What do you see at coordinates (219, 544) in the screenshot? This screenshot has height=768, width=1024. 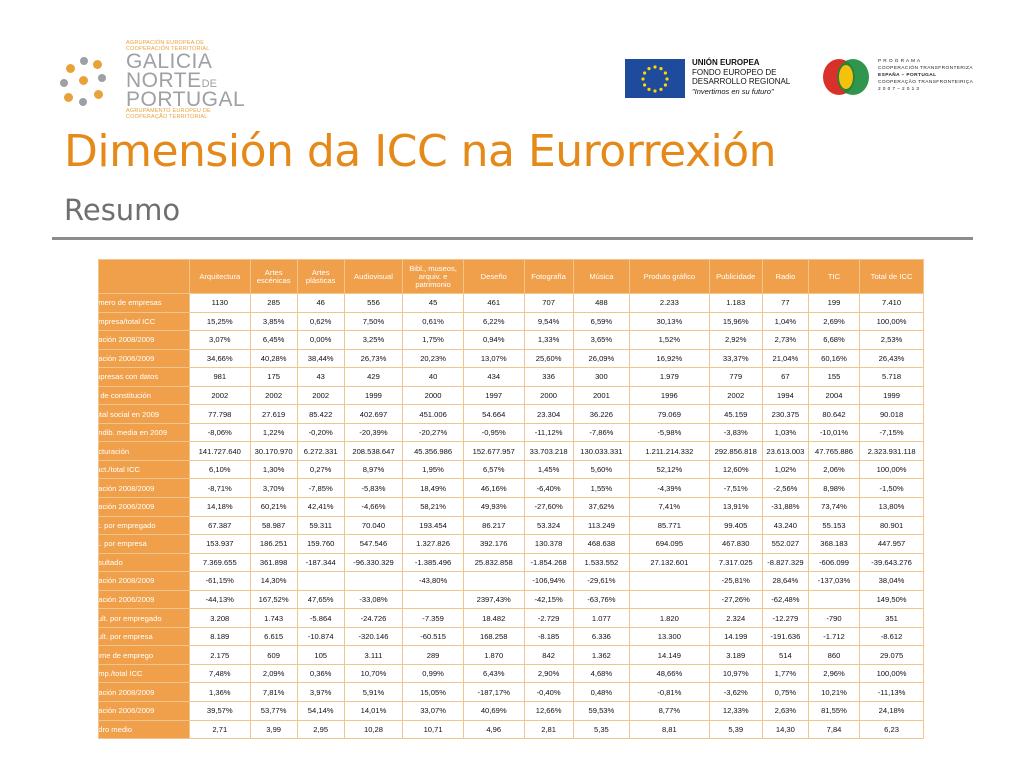 I see `table-cell: 153.937` at bounding box center [219, 544].